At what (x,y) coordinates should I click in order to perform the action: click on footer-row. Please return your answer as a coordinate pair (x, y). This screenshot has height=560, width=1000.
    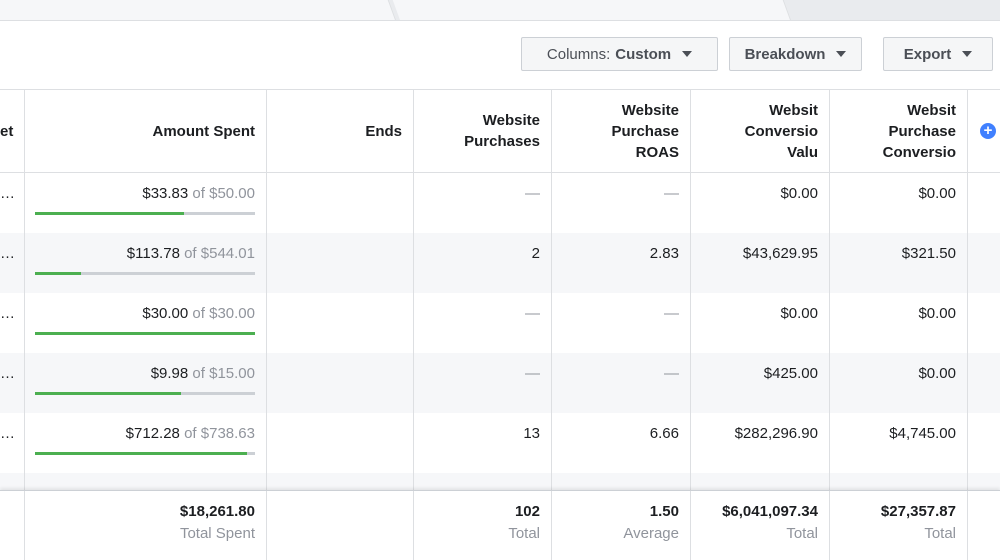
    Looking at the image, I should click on (500, 525).